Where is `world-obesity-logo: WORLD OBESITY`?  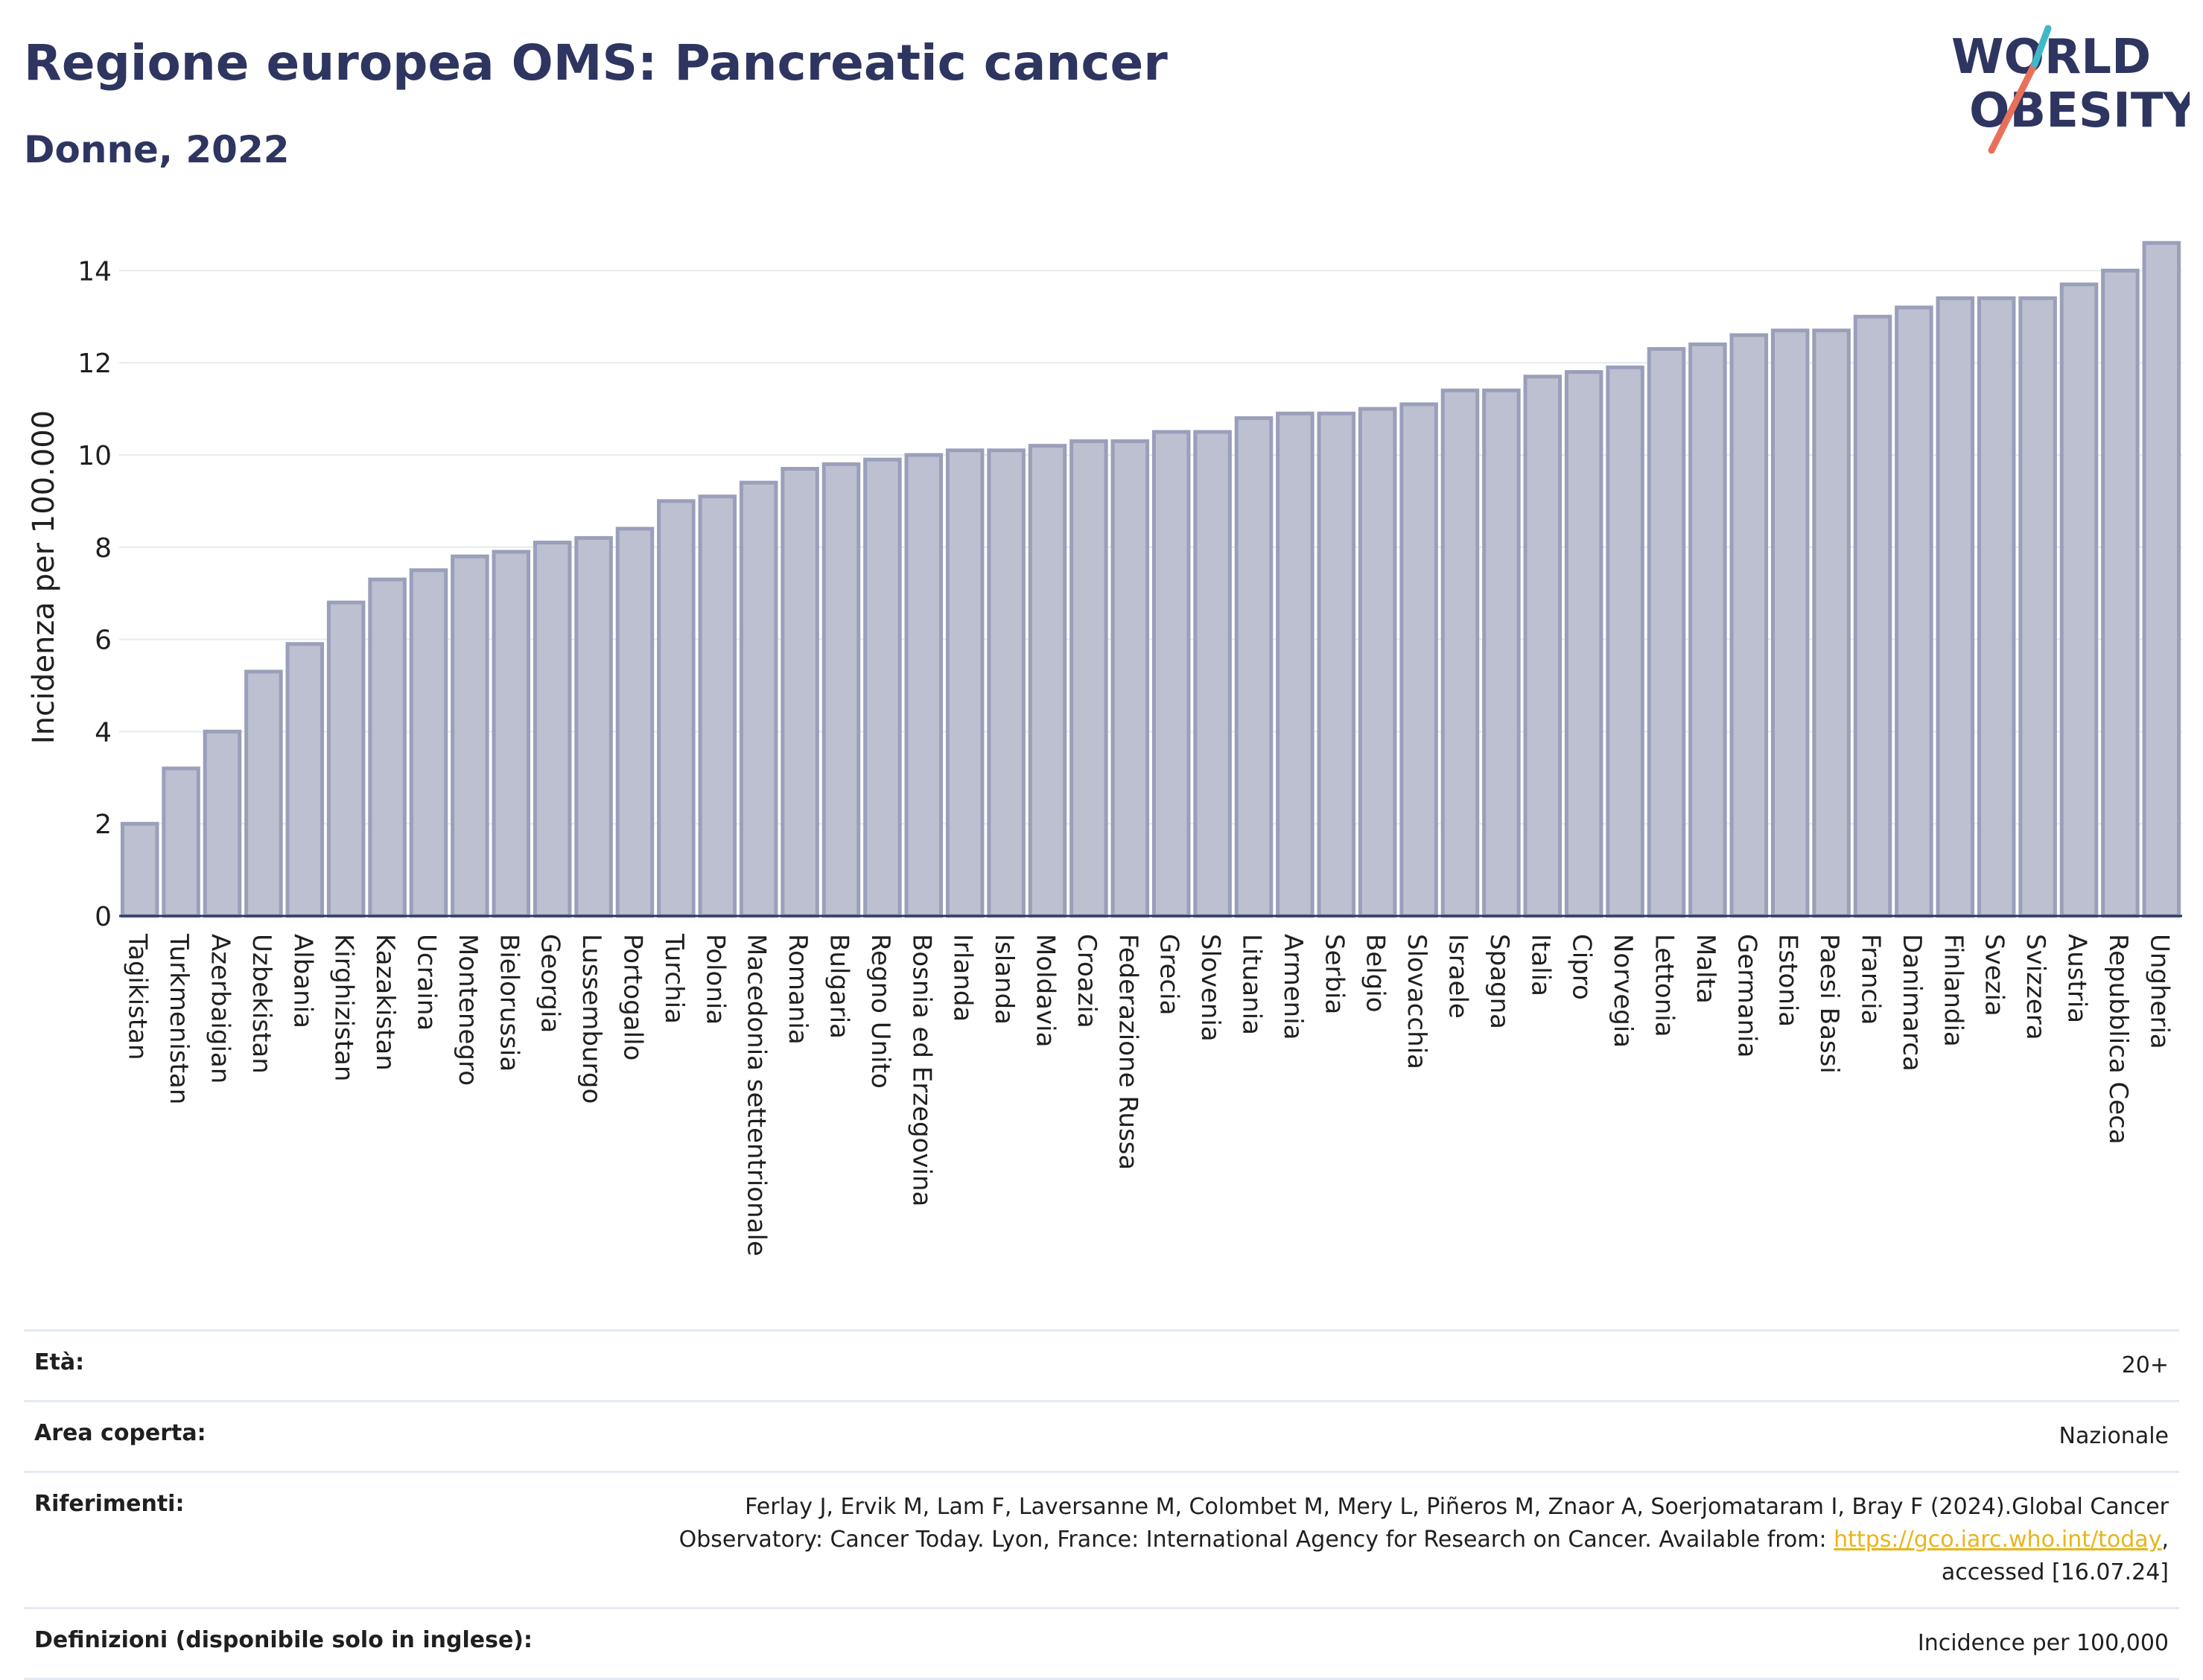
world-obesity-logo: WORLD OBESITY is located at coordinates (2070, 89).